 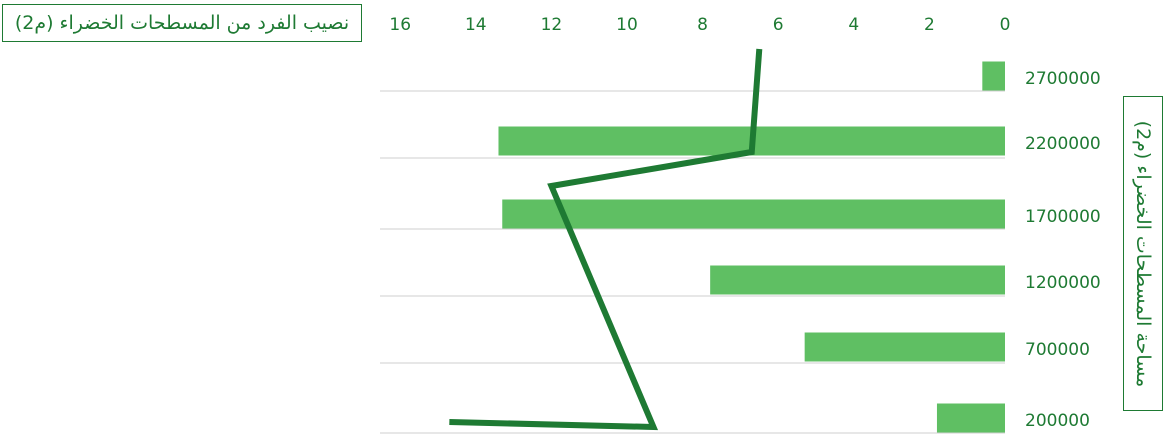 I want to click on x-tick-label: 2, so click(x=929, y=25).